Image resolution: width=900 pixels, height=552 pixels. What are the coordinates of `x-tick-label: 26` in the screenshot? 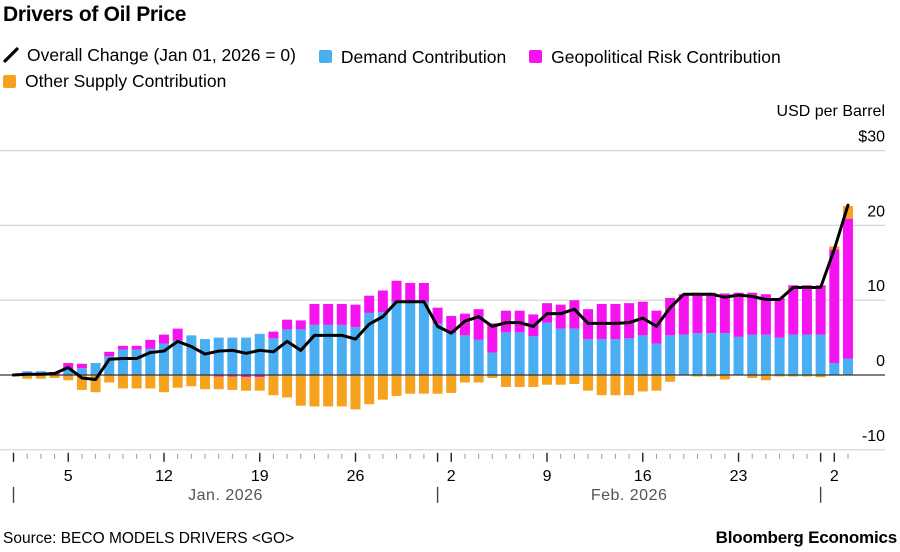 It's located at (356, 476).